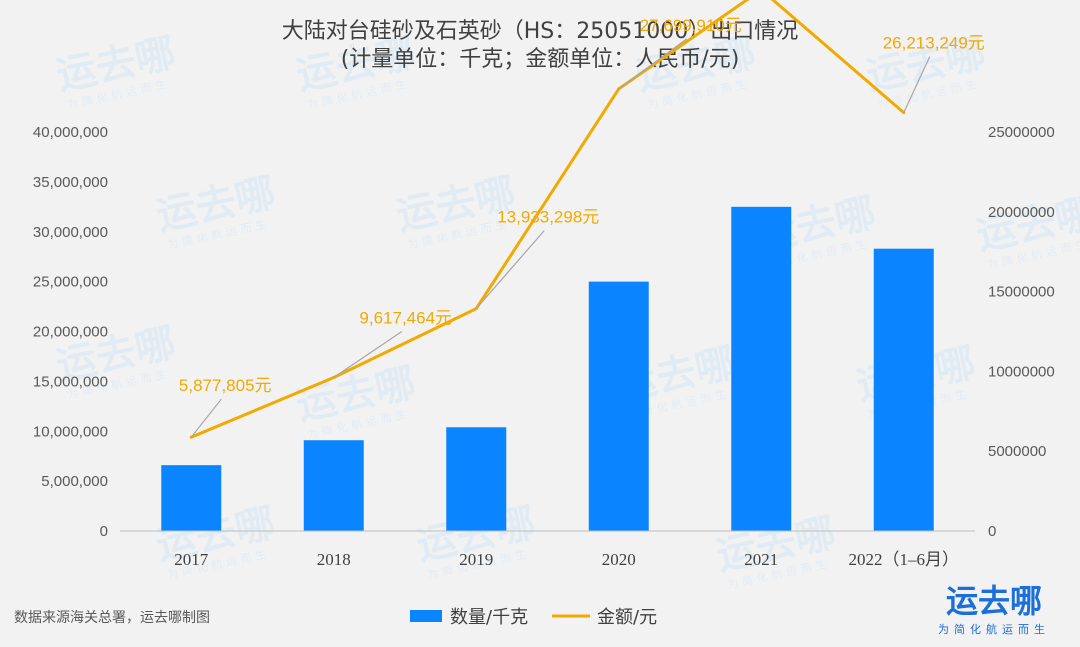  Describe the element at coordinates (540, 59) in the screenshot. I see `chart-subtitle: (计量单位：千克；金额单位：人民币/元)` at that location.